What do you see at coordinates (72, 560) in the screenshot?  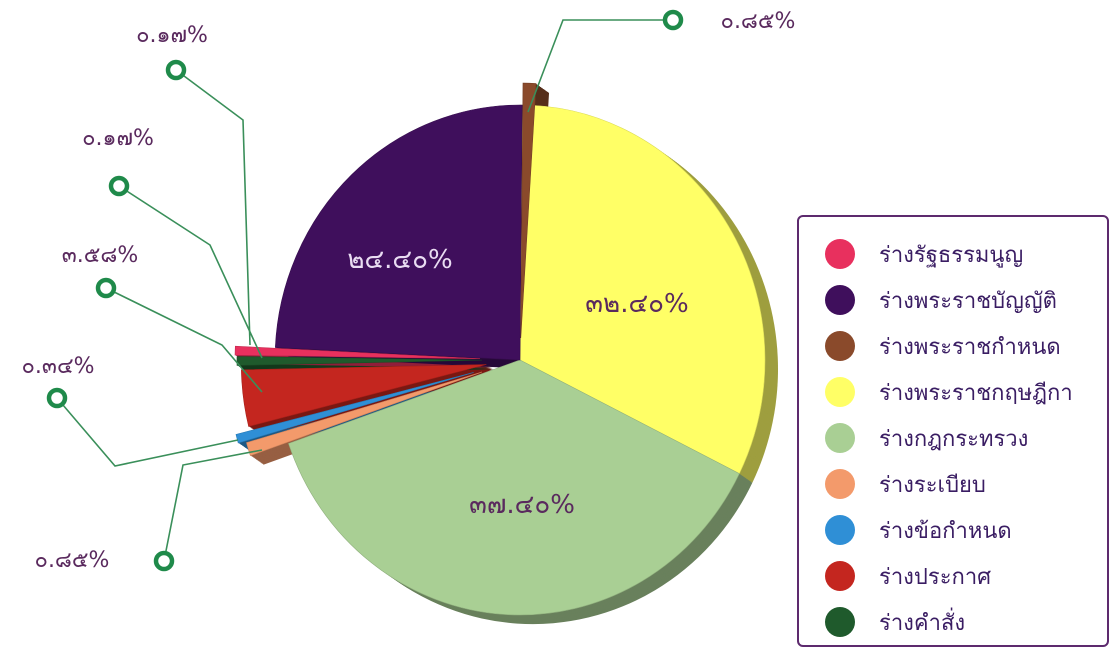 I see `callout-label-5: ๐.๘๕%` at bounding box center [72, 560].